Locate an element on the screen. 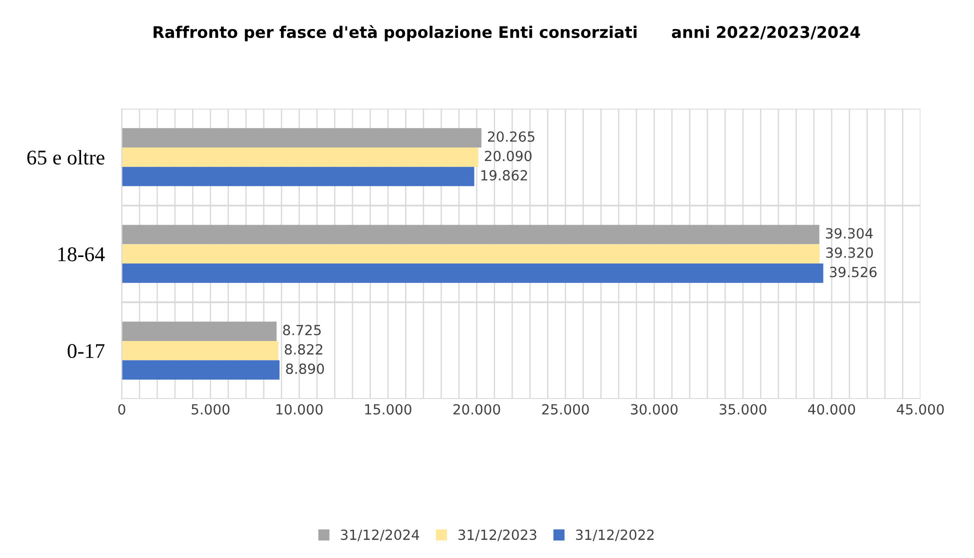 The width and height of the screenshot is (974, 558). data-label: 39.304 is located at coordinates (849, 233).